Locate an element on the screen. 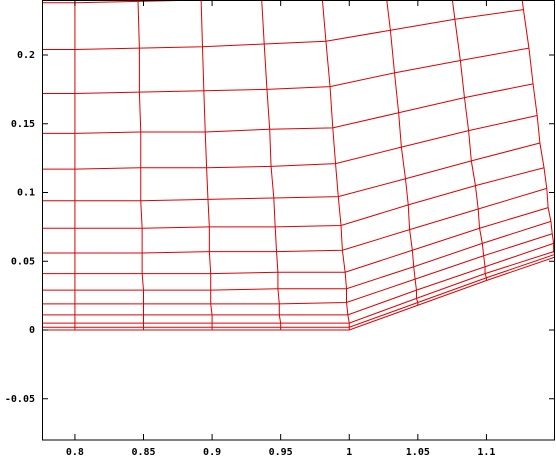 The height and width of the screenshot is (463, 556). y-tick-label: 0.15 is located at coordinates (23, 124).